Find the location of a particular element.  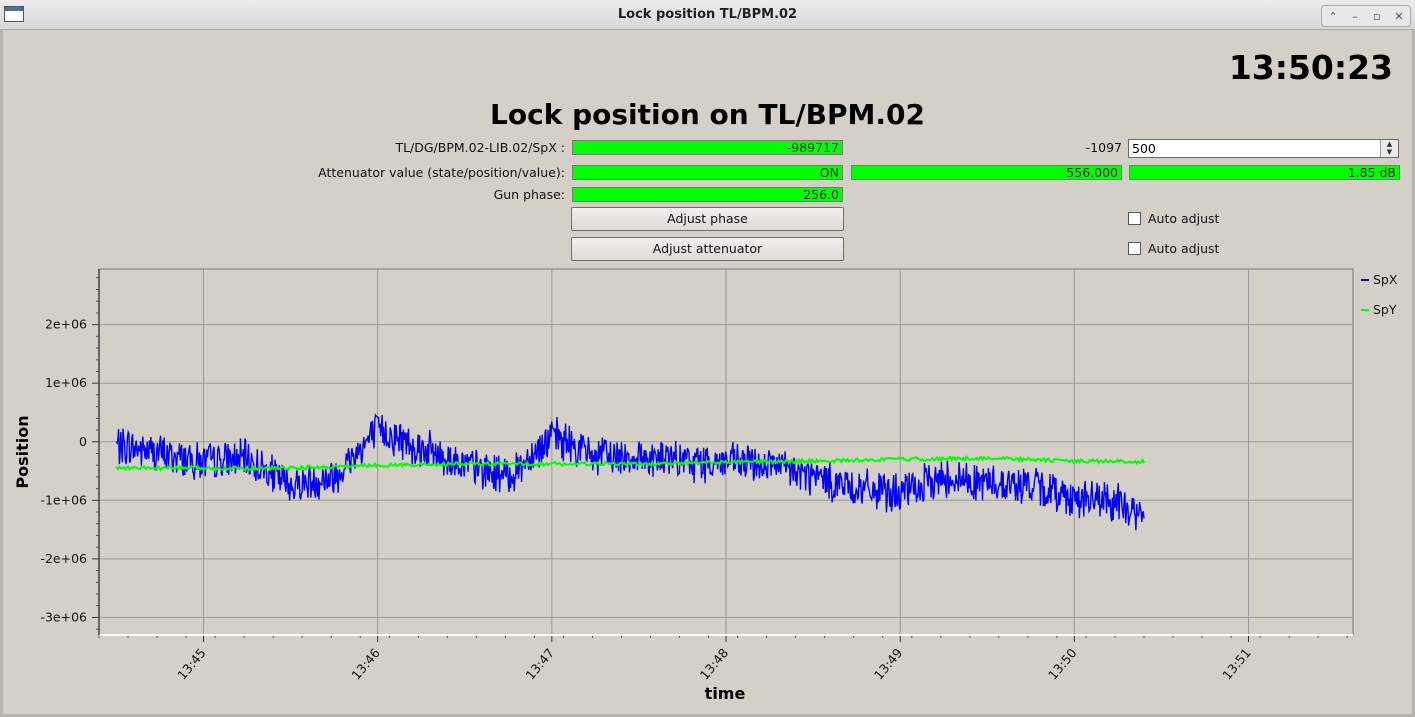

attenuator-label: Attenuator value (state/position/value): is located at coordinates (441, 172).